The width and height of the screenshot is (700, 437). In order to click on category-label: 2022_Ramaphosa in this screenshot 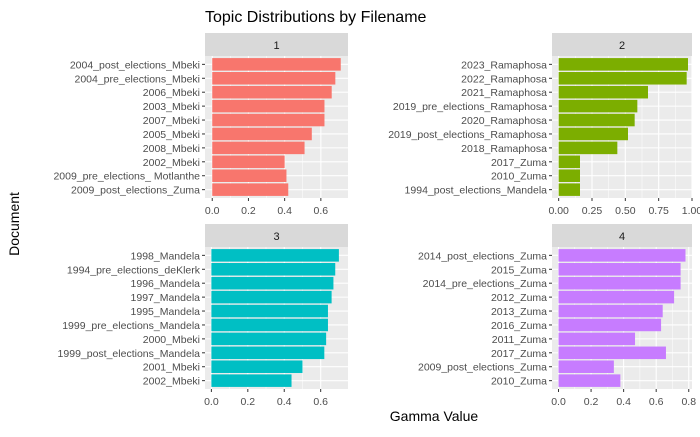, I will do `click(504, 79)`.